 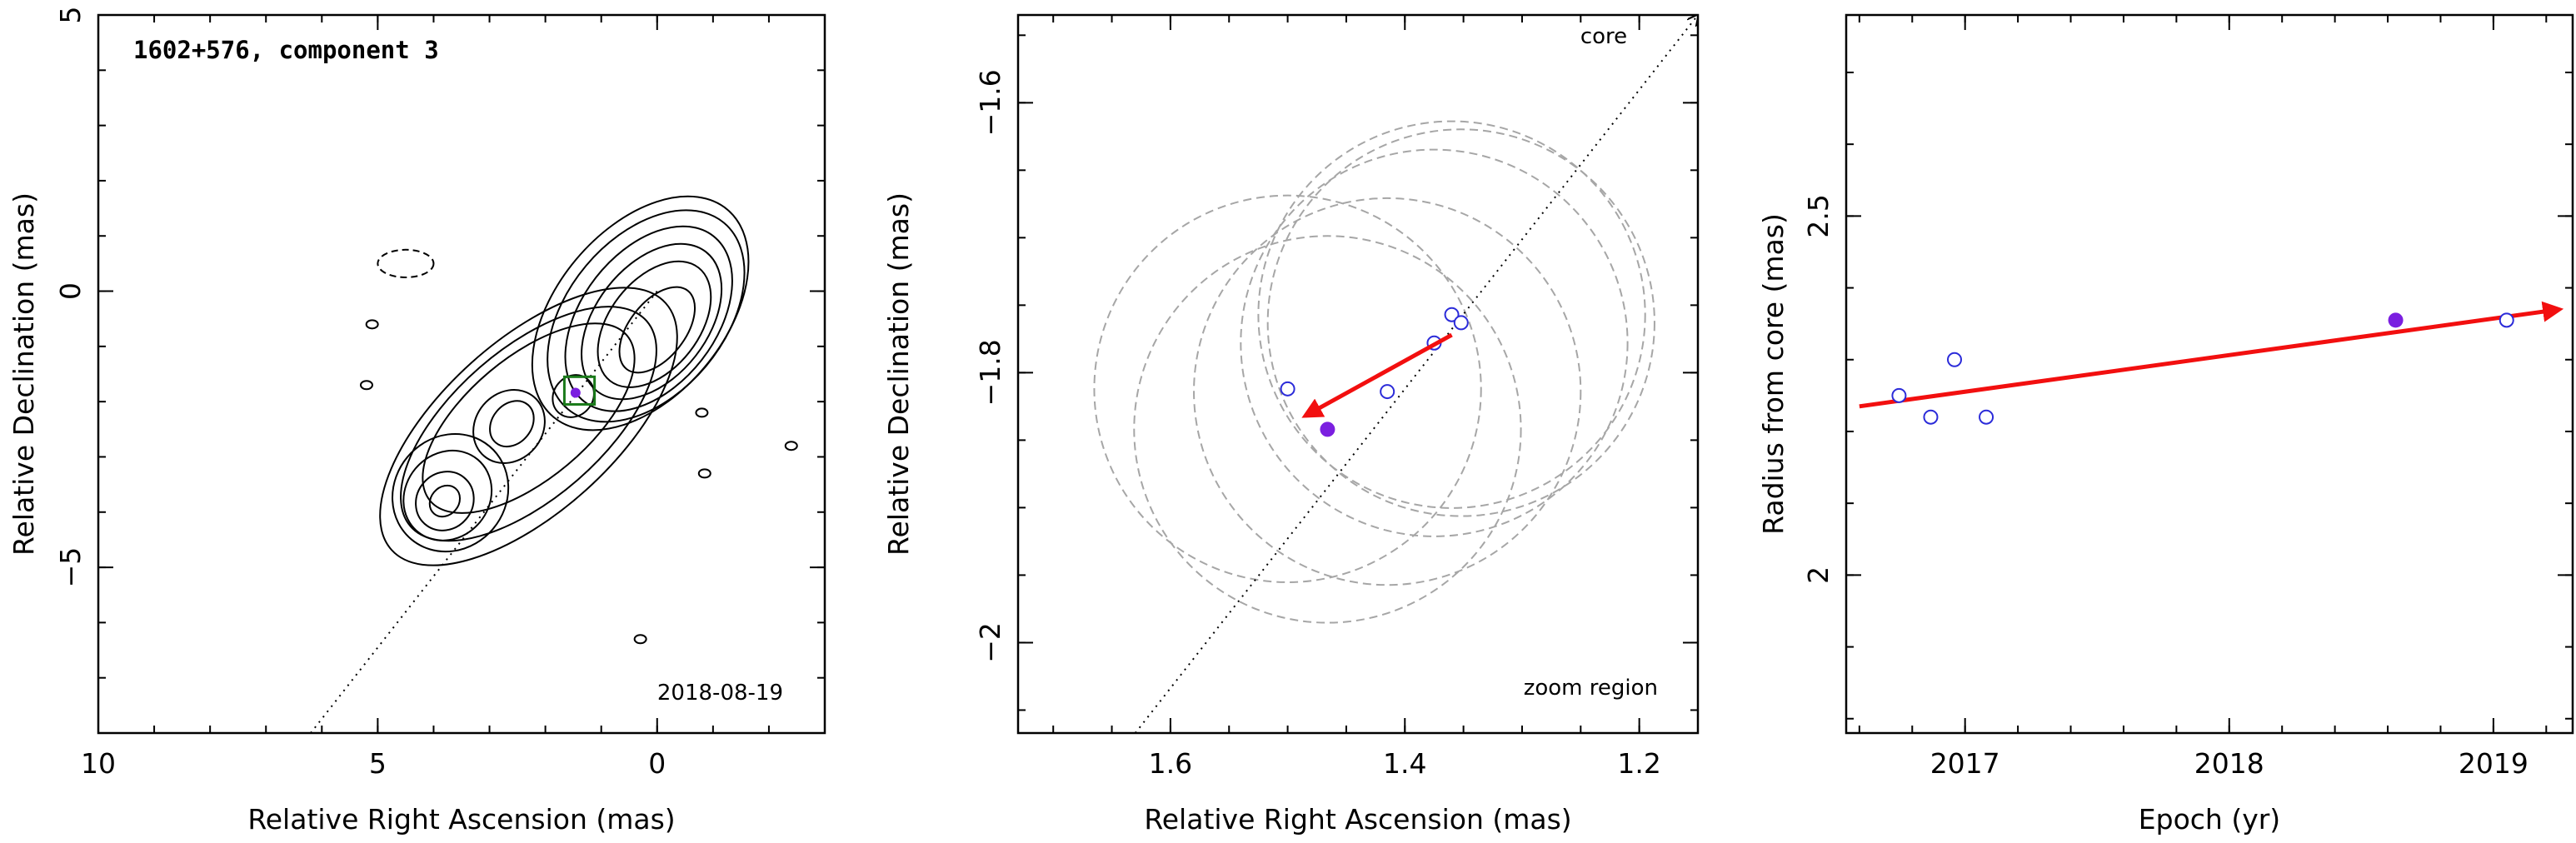 I want to click on x-tick-label: 0, so click(x=657, y=763).